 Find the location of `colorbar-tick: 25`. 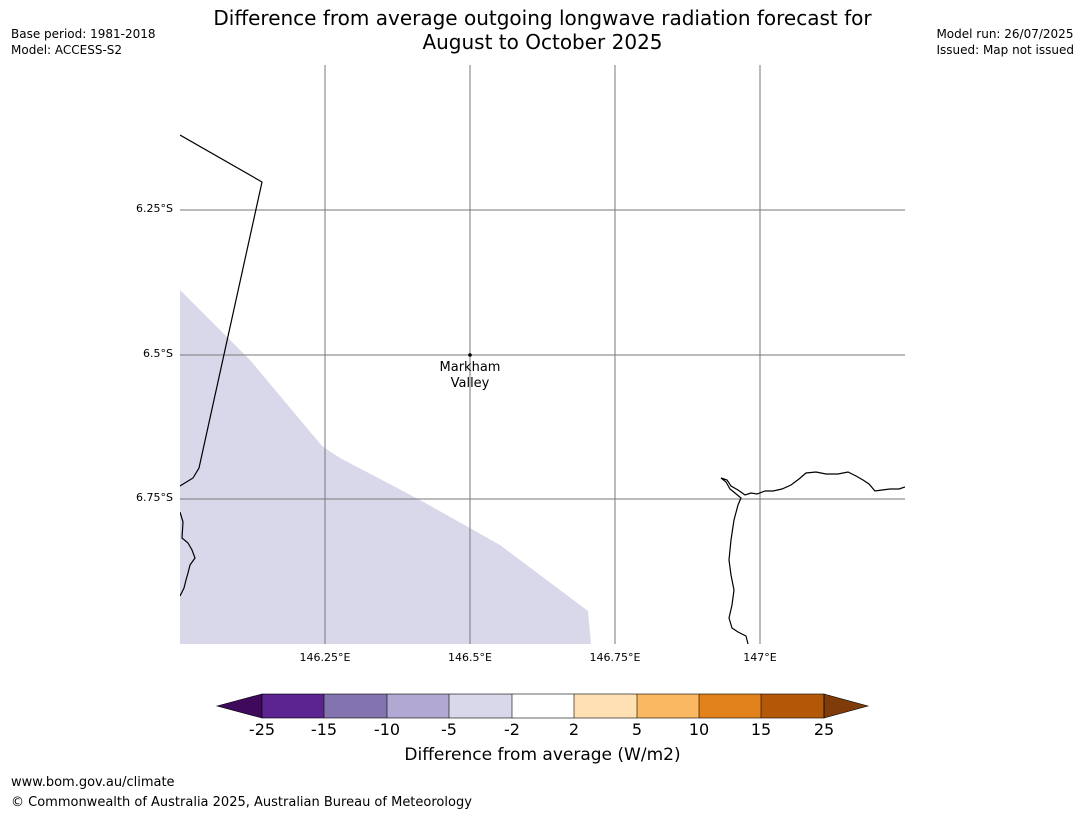

colorbar-tick: 25 is located at coordinates (824, 729).